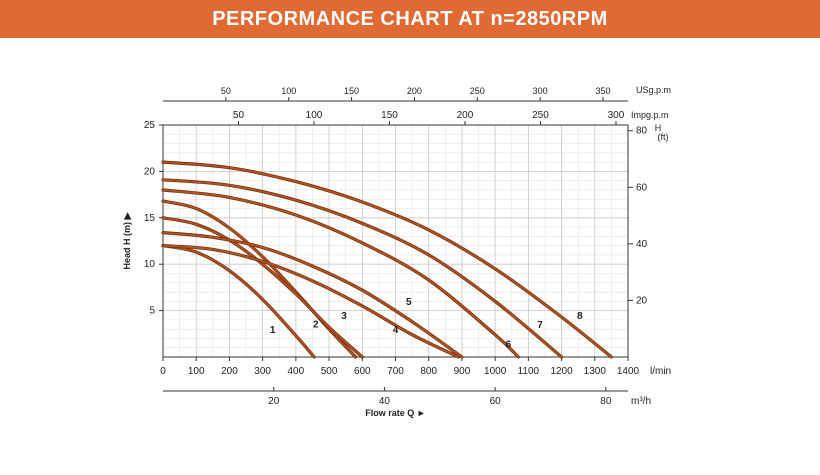 Image resolution: width=820 pixels, height=475 pixels. Describe the element at coordinates (658, 128) in the screenshot. I see `y-ft-unit-label: H` at that location.